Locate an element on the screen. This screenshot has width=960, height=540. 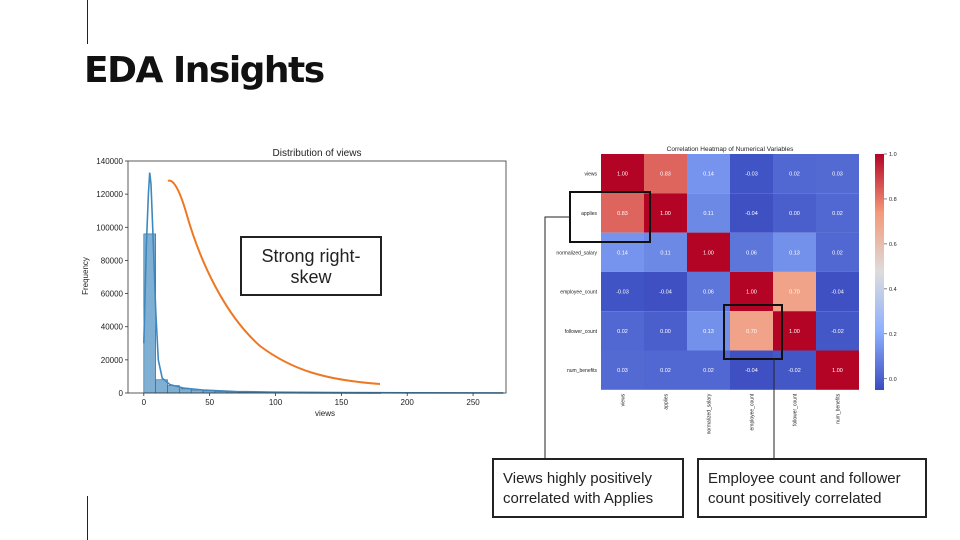
heatmap-col-label-5: num_benefits is located at coordinates (839, 408).